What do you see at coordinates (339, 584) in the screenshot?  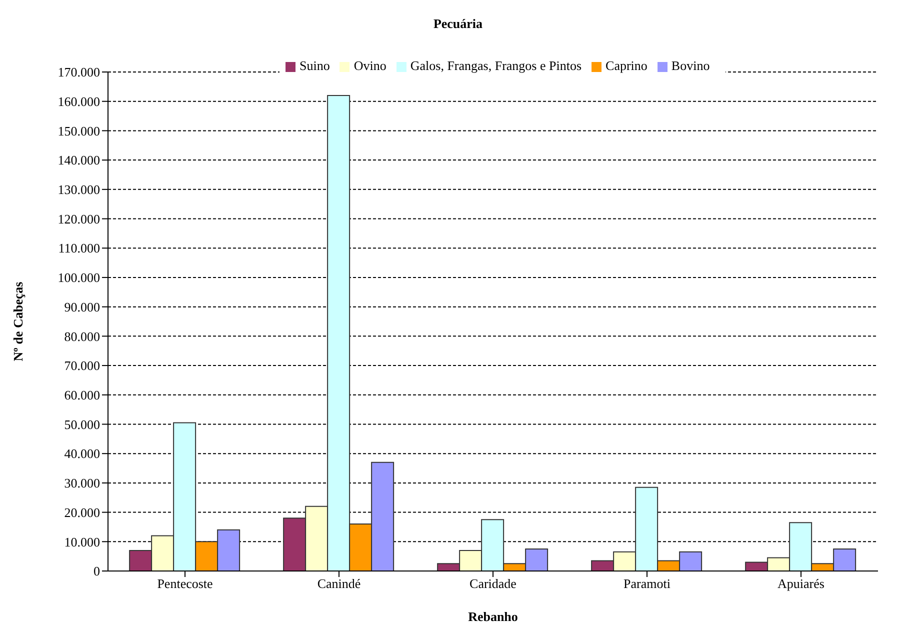 I see `x-tick-label: Canindé` at bounding box center [339, 584].